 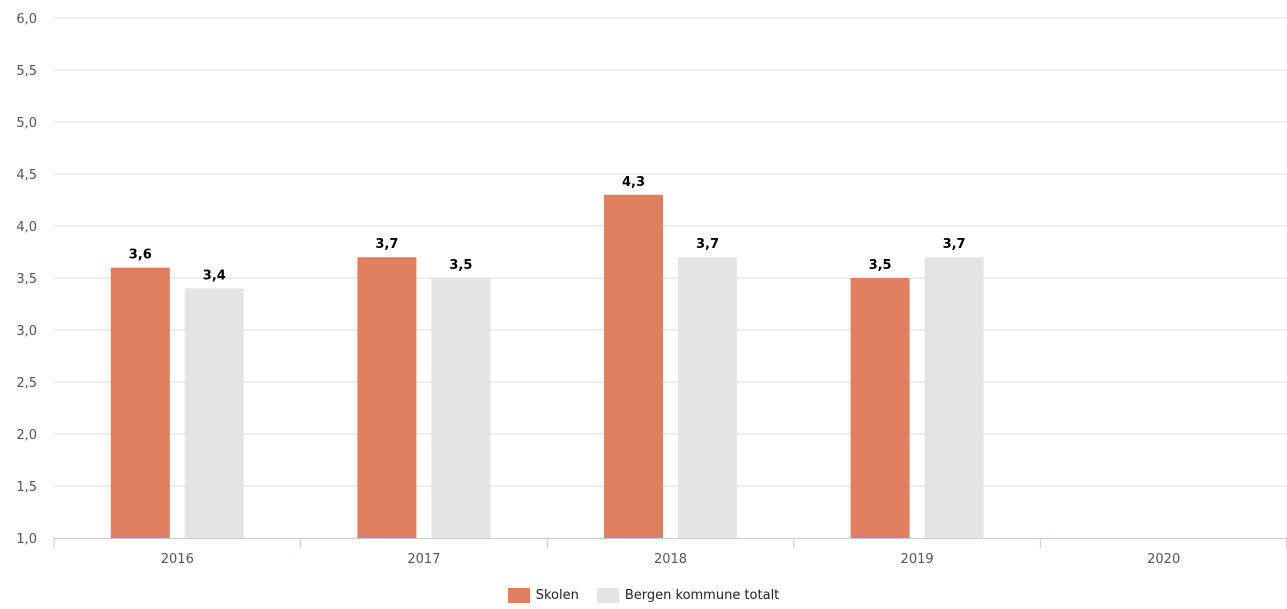 I want to click on y-tick-label: 2,5, so click(x=26, y=383).